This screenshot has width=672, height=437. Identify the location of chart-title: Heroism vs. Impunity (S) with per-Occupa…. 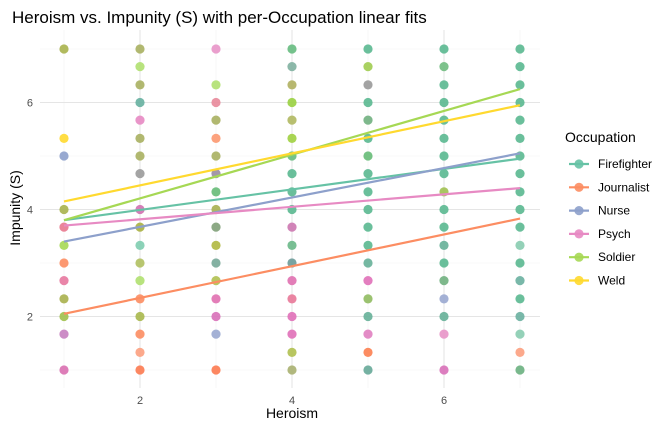
(219, 17).